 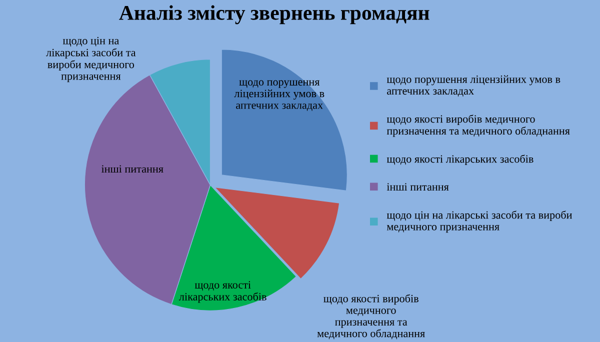 I want to click on legend-label: щодо порушення ліцензійних умов в аптечних закладах, so click(x=473, y=86).